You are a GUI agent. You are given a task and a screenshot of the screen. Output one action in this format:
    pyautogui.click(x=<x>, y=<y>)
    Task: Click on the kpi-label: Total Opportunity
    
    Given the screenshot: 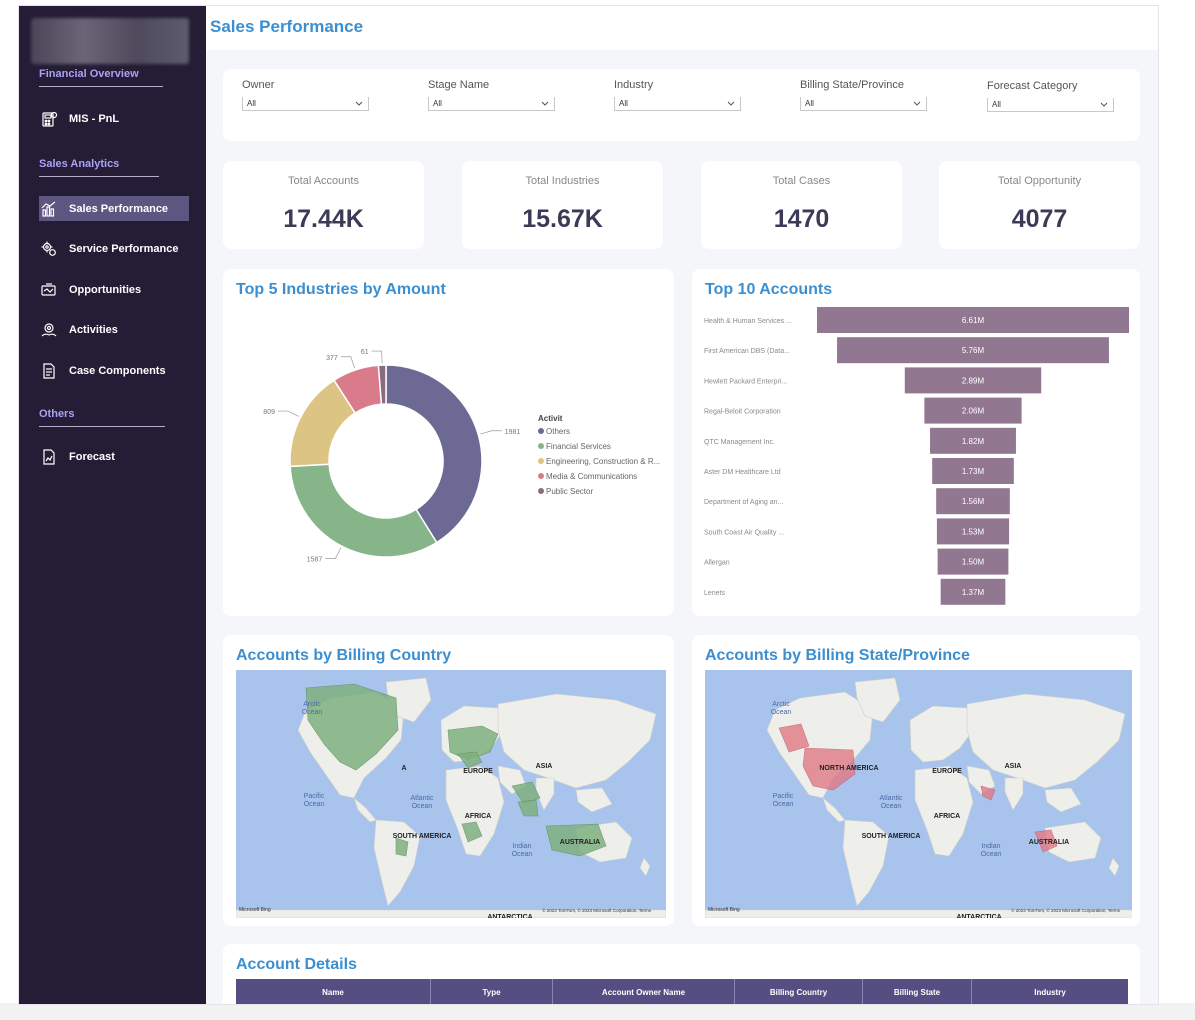 What is the action you would take?
    pyautogui.click(x=1039, y=181)
    